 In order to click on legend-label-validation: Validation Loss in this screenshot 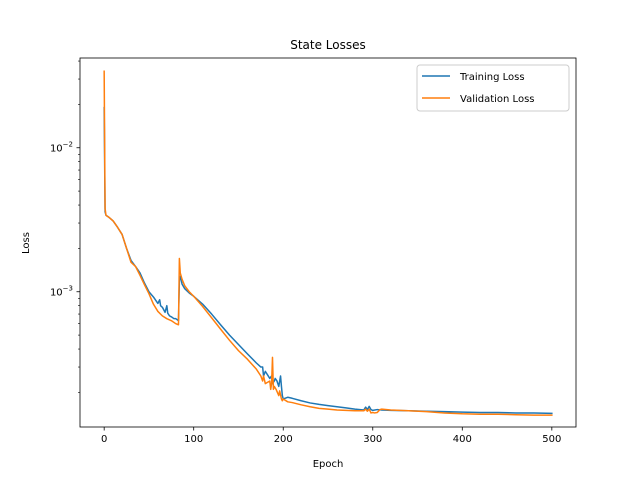, I will do `click(497, 99)`.